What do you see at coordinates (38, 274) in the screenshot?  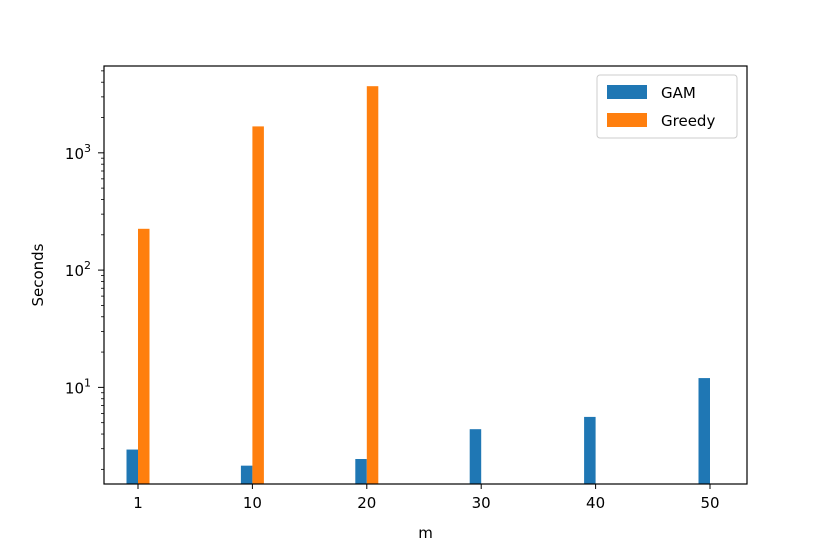 I see `y-axis-label: Seconds` at bounding box center [38, 274].